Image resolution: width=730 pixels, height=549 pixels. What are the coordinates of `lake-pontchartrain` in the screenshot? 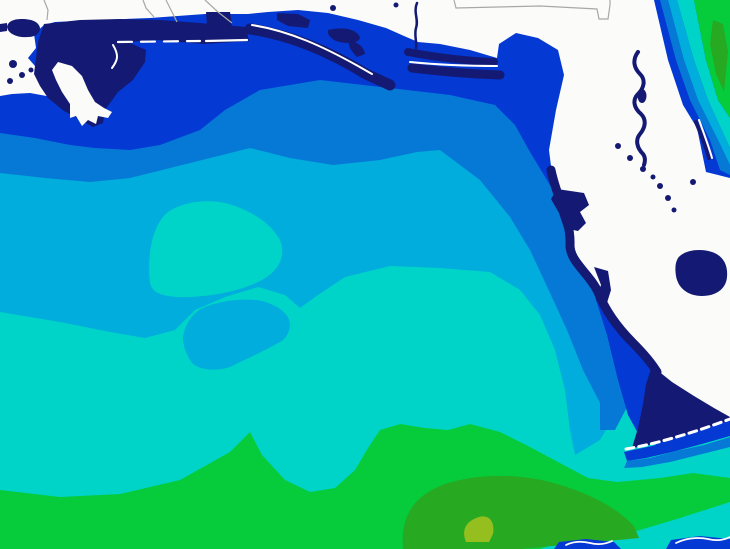 It's located at (23, 28).